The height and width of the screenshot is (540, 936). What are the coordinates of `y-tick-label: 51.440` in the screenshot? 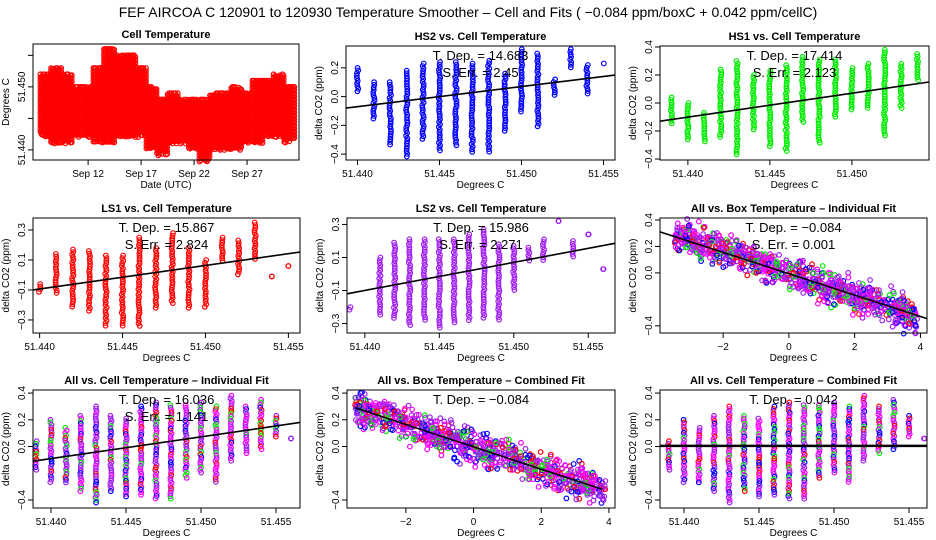 It's located at (22, 149).